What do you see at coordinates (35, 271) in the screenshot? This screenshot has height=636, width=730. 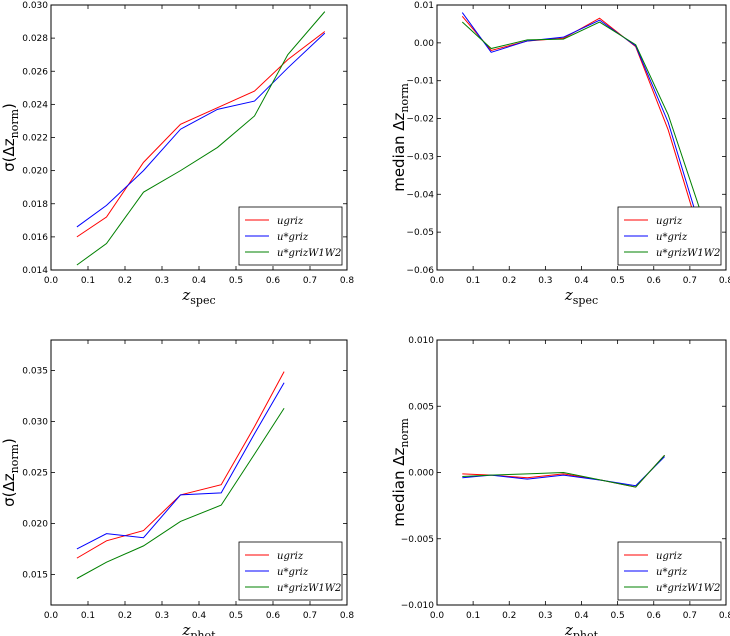 I see `y-tick-label: 0.014` at bounding box center [35, 271].